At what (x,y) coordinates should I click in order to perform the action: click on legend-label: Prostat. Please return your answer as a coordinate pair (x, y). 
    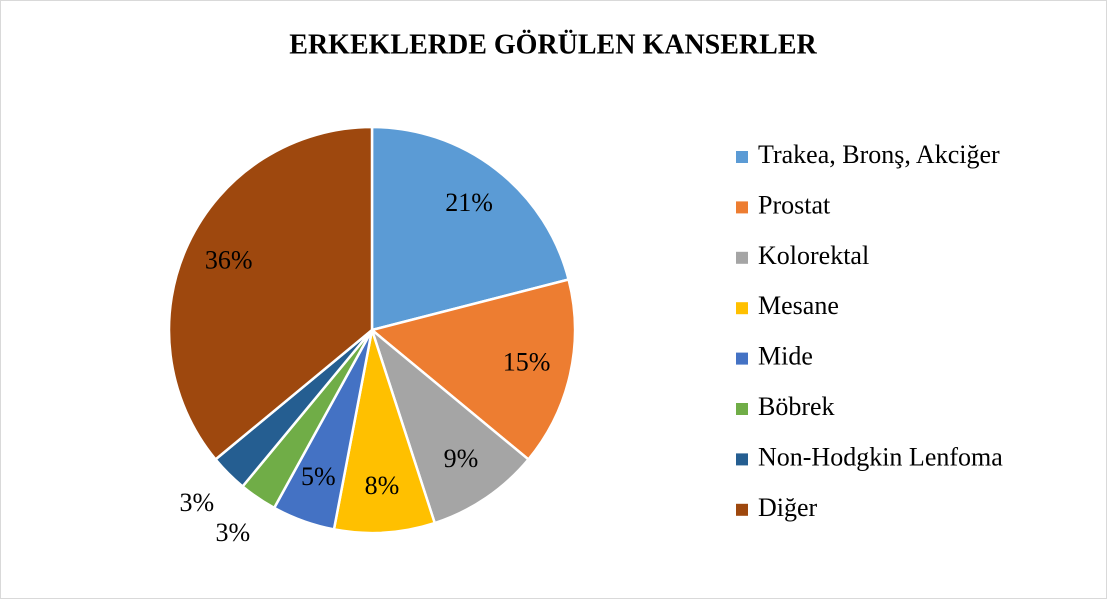
    Looking at the image, I should click on (794, 204).